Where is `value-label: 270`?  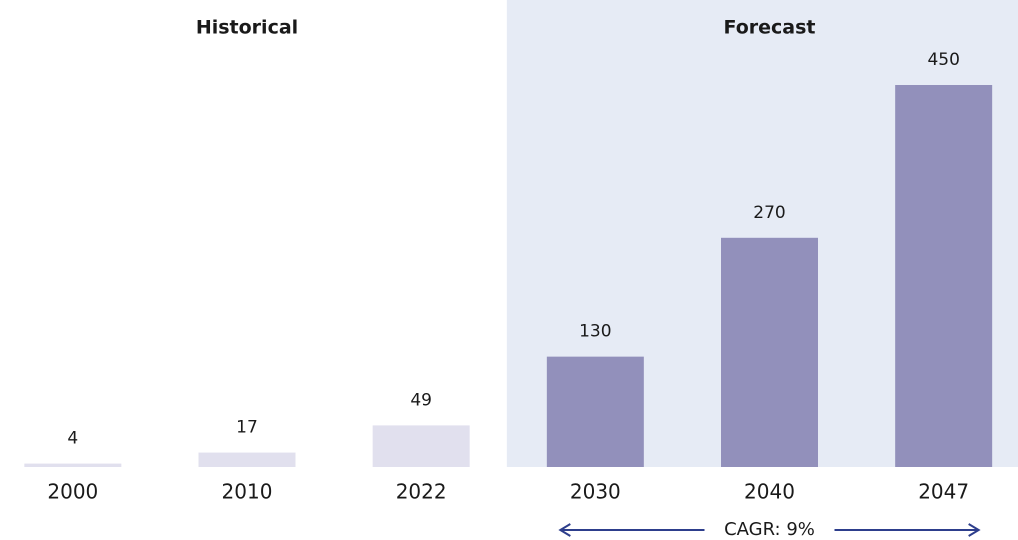
value-label: 270 is located at coordinates (769, 213).